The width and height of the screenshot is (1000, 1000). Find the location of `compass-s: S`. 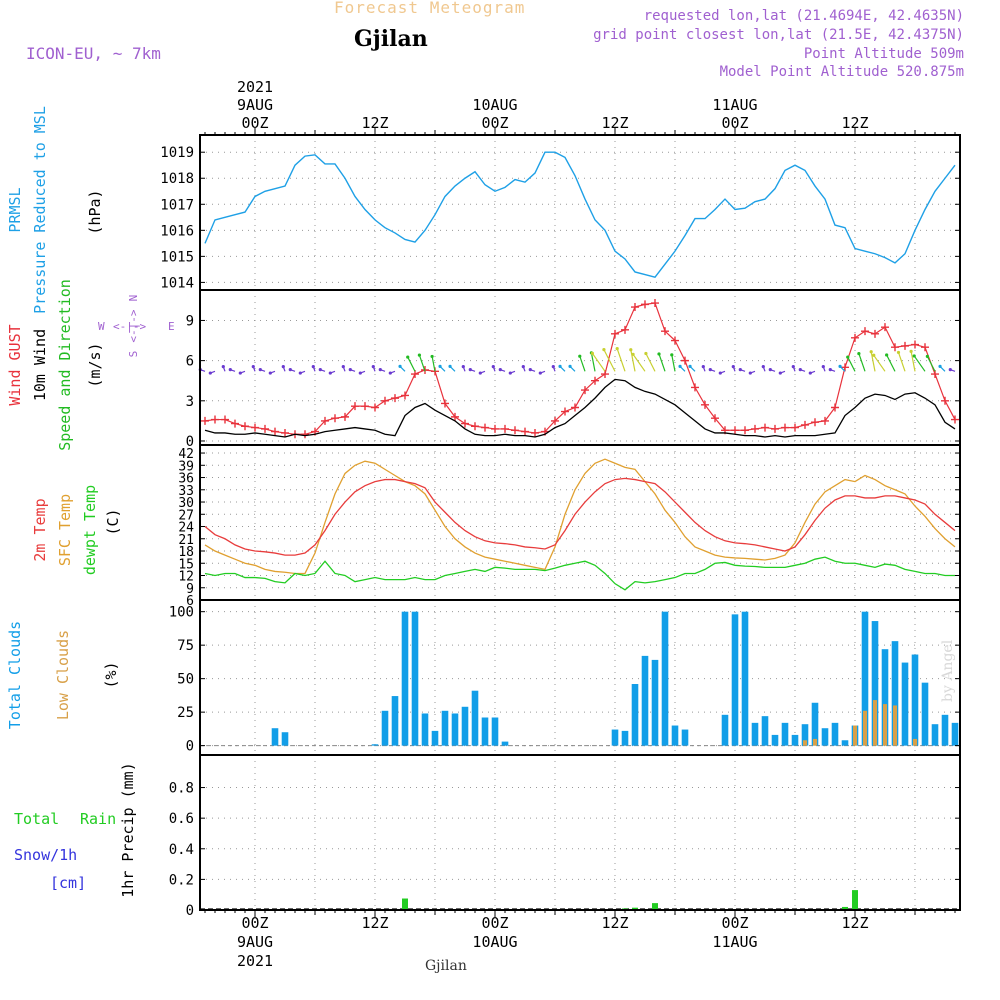

compass-s: S is located at coordinates (133, 354).